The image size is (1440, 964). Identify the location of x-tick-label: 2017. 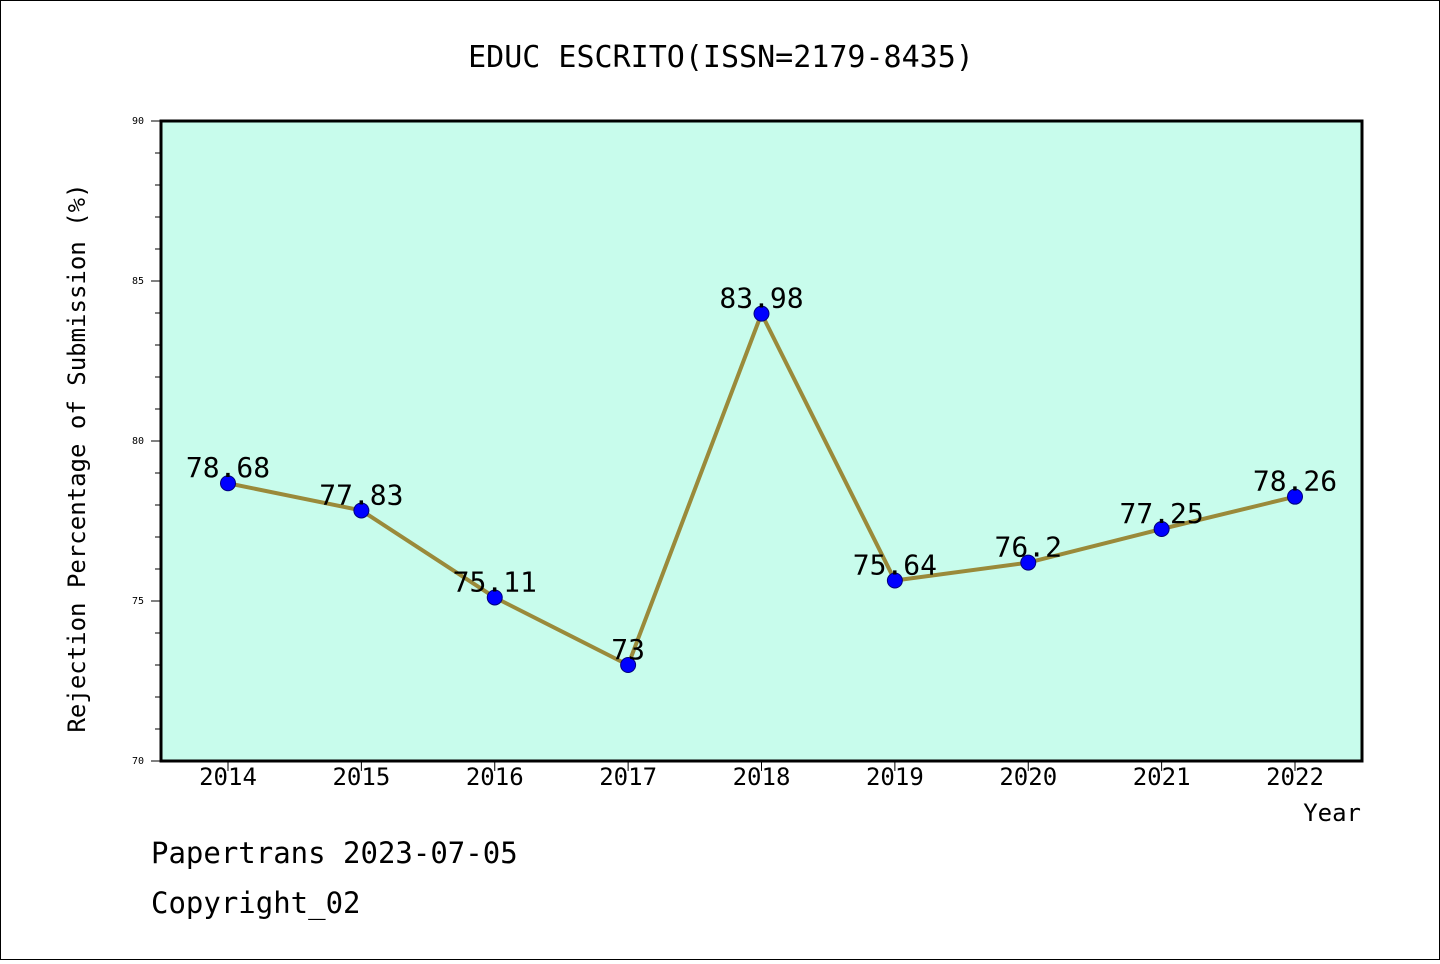
(628, 777).